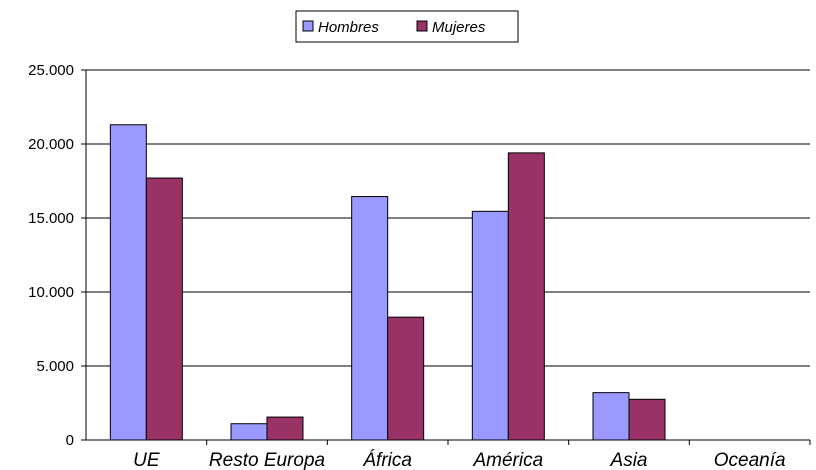  What do you see at coordinates (55, 366) in the screenshot?
I see `y-tick-label: 5.000` at bounding box center [55, 366].